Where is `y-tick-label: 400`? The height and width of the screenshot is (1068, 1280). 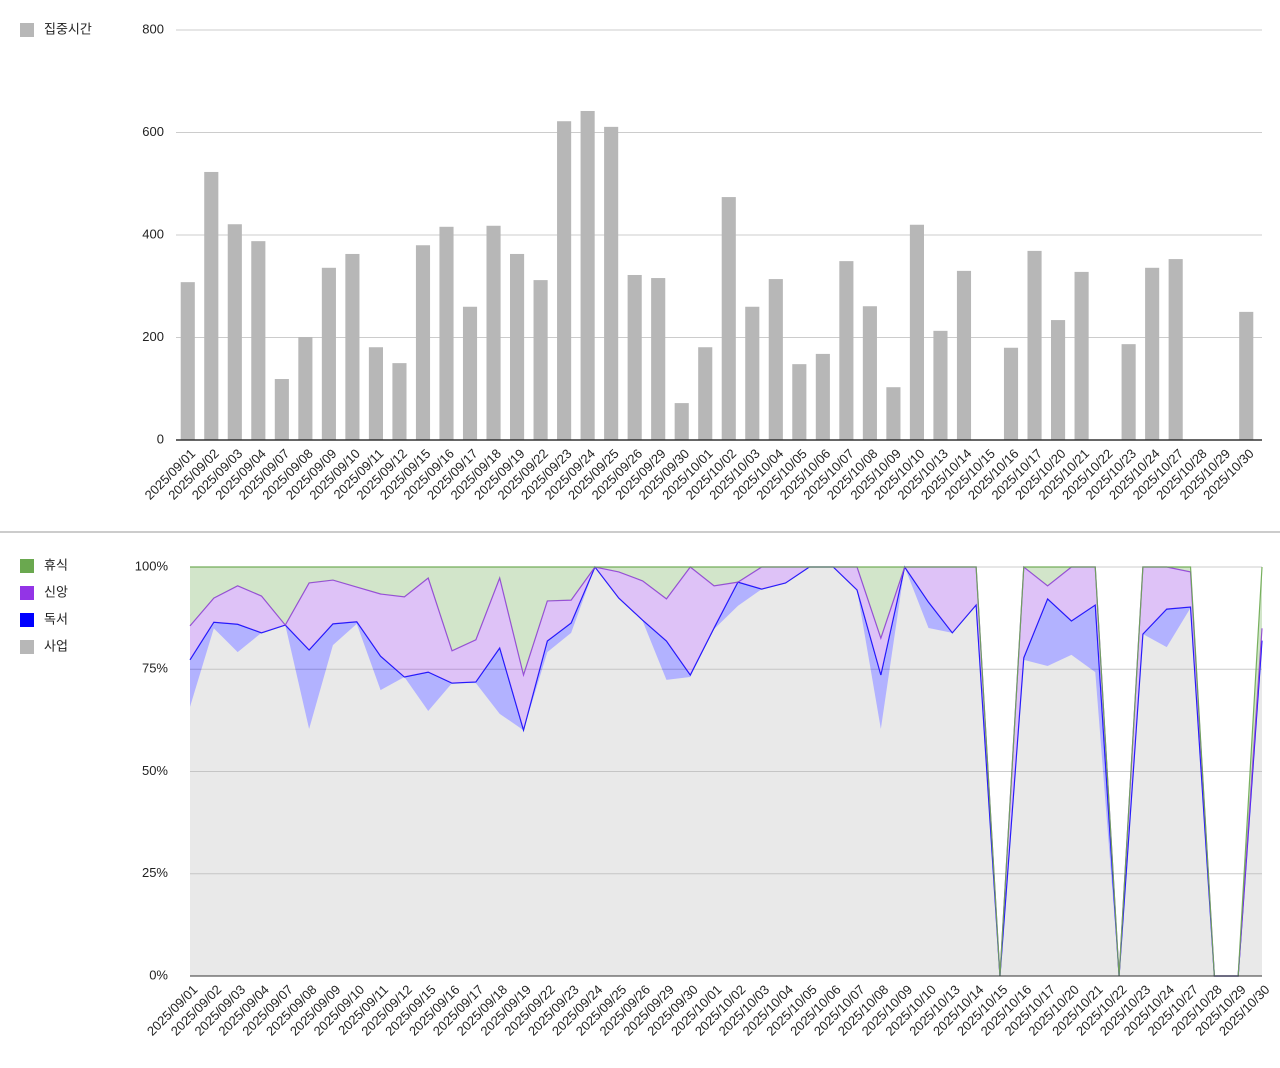
y-tick-label: 400 is located at coordinates (153, 233).